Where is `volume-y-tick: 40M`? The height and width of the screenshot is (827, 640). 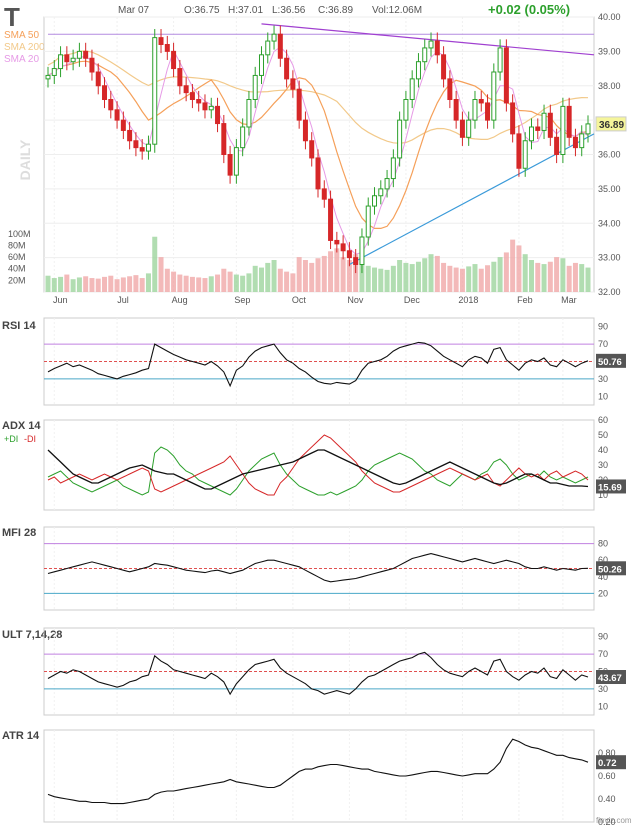
volume-y-tick: 40M is located at coordinates (17, 269).